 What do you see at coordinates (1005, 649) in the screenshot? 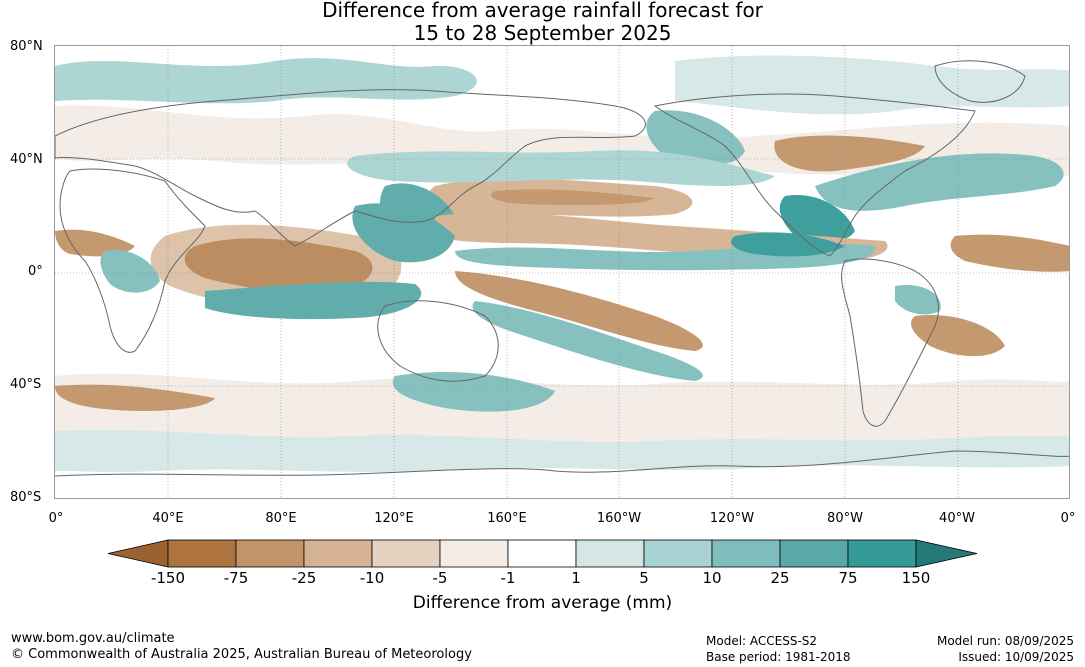
I see `footer-dates: Model run: 08/09/2025 Issued: 10/09/2025` at bounding box center [1005, 649].